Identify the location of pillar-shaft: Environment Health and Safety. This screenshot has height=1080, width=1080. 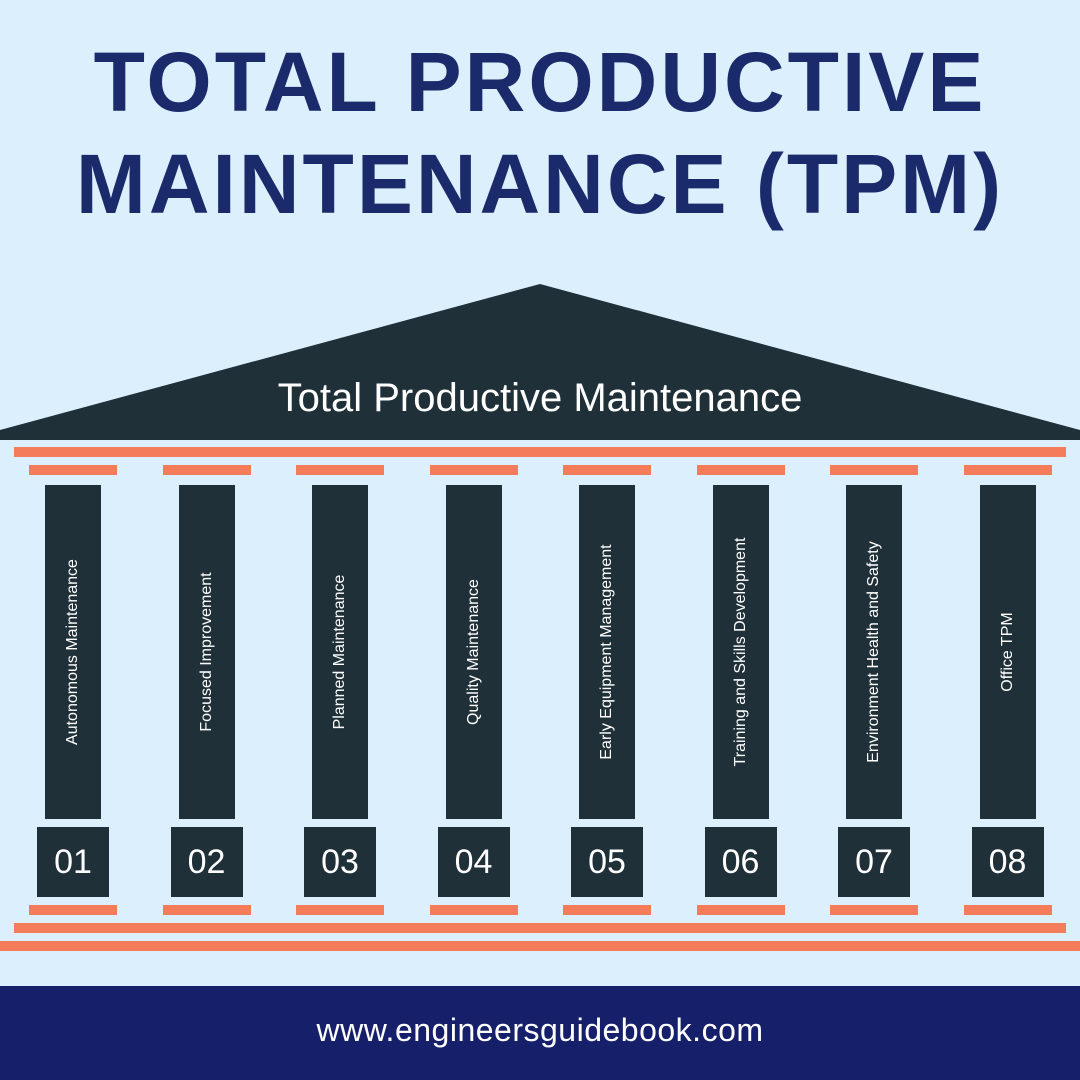
(874, 652).